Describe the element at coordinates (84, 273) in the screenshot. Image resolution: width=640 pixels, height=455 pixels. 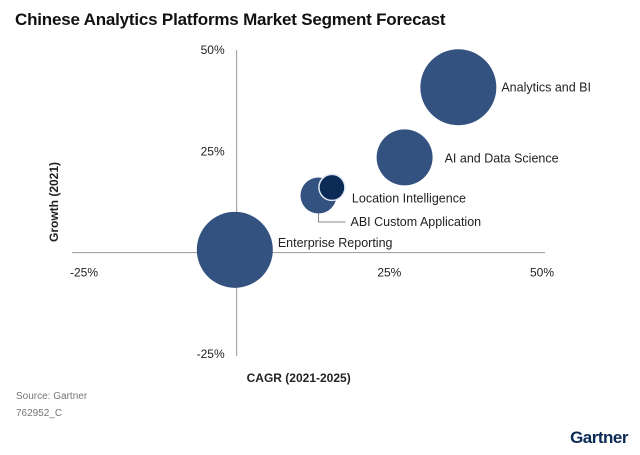
I see `x-tick-label: -25%` at that location.